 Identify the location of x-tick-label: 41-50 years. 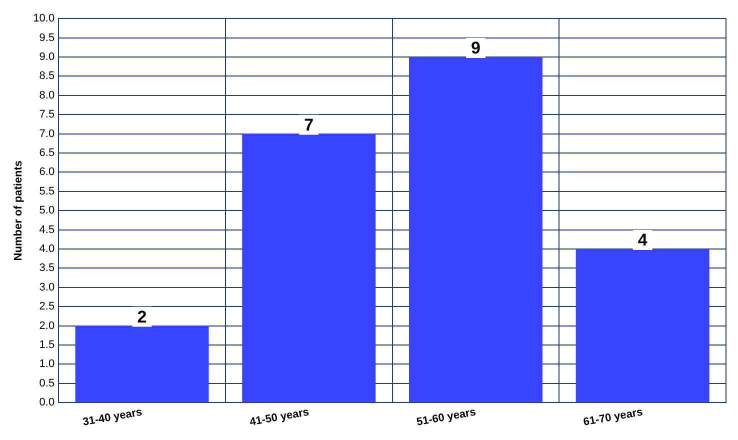
(279, 417).